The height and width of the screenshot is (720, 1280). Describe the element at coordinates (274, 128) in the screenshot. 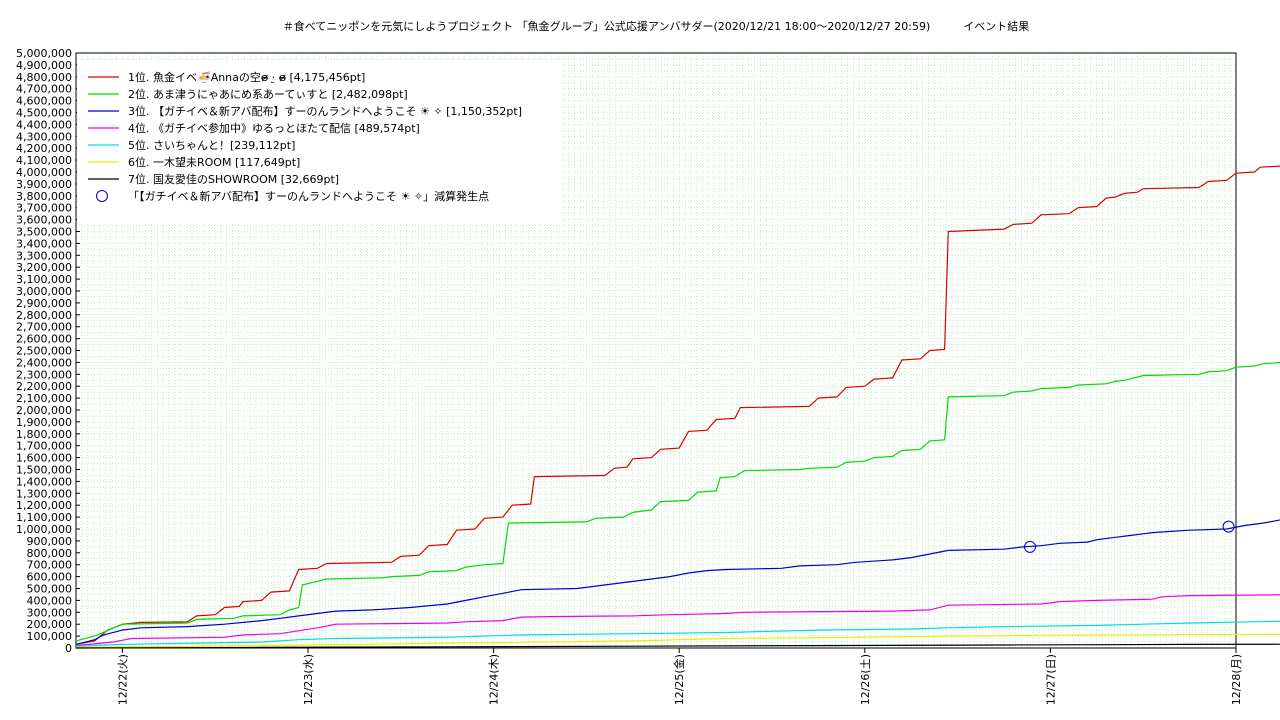

I see `legend-label: 4位. 《ガチイベ参加中》ゆるっとほたて配信 [489,574pt]` at that location.